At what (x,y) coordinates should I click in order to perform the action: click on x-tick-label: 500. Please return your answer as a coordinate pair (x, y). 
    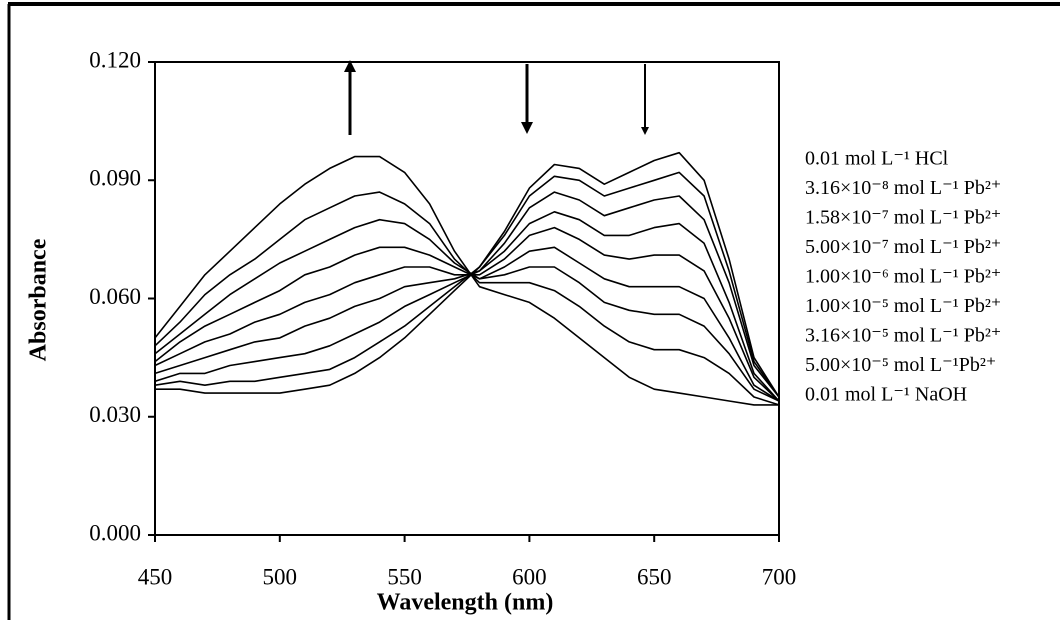
    Looking at the image, I should click on (280, 576).